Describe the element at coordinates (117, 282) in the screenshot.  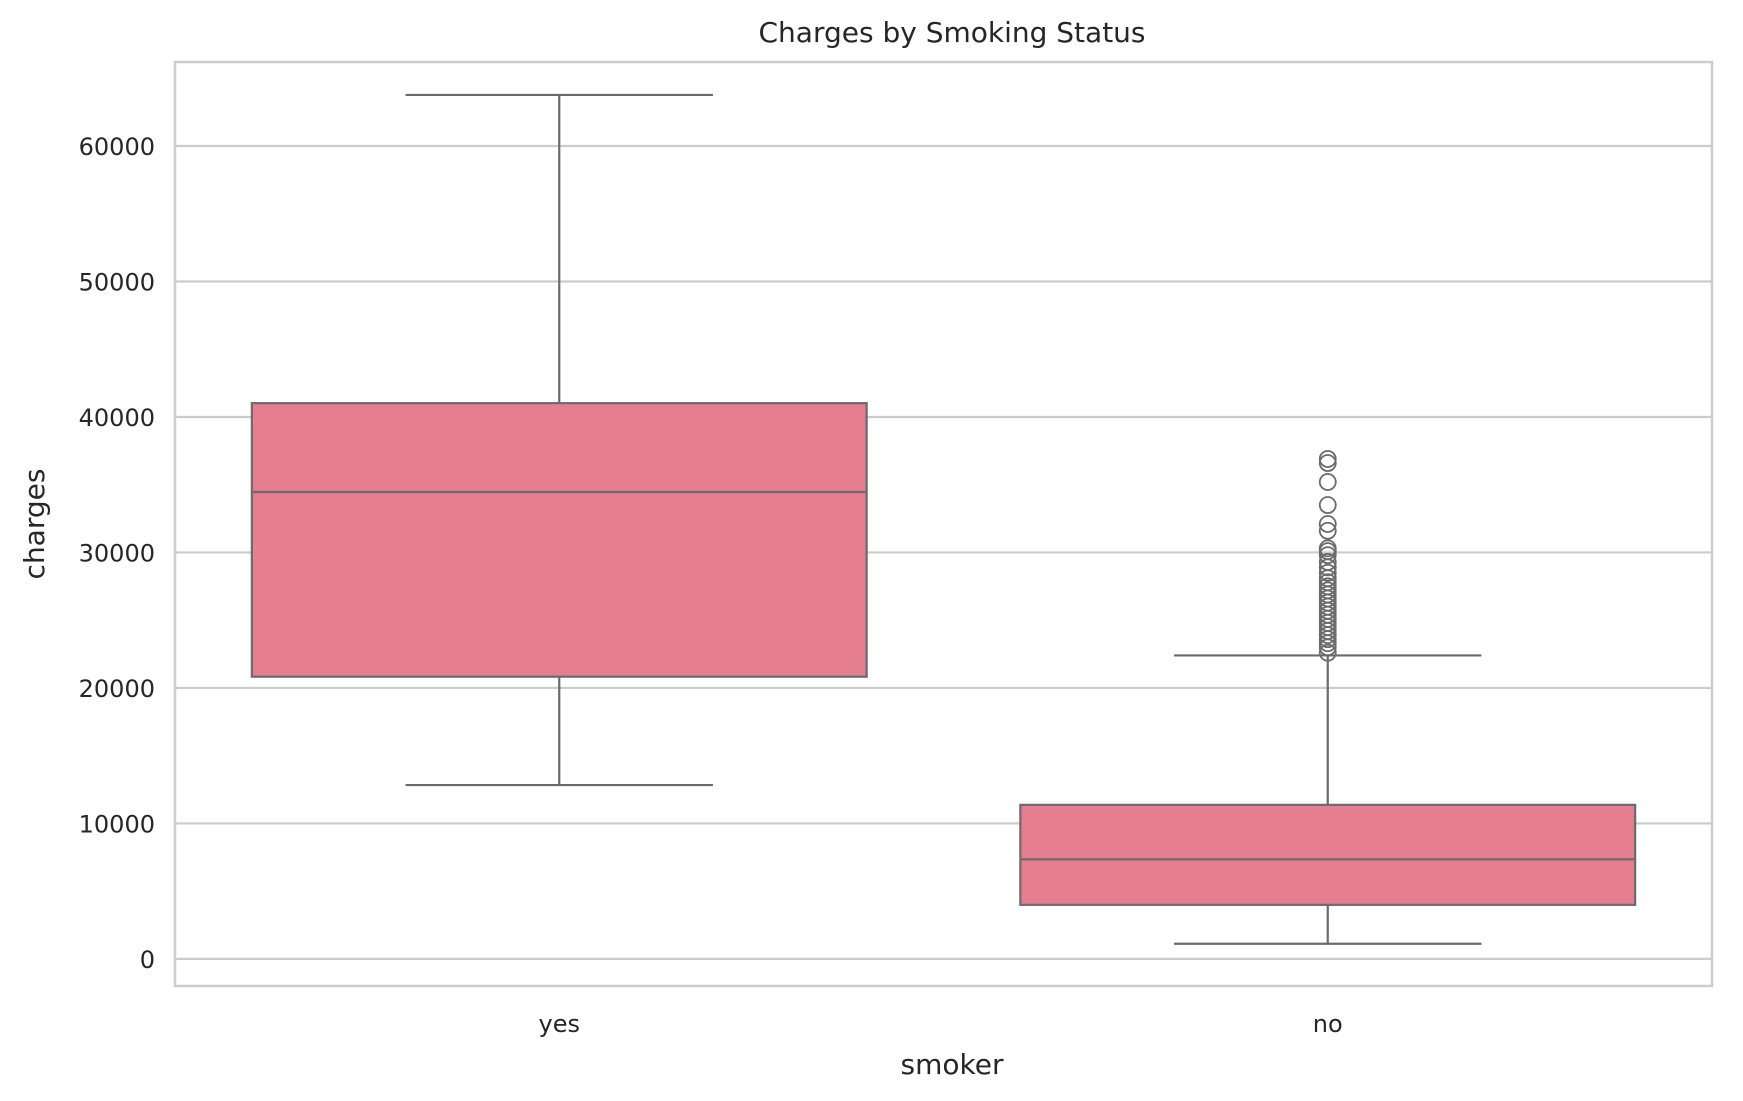
I see `y-tick-label: 50000` at that location.